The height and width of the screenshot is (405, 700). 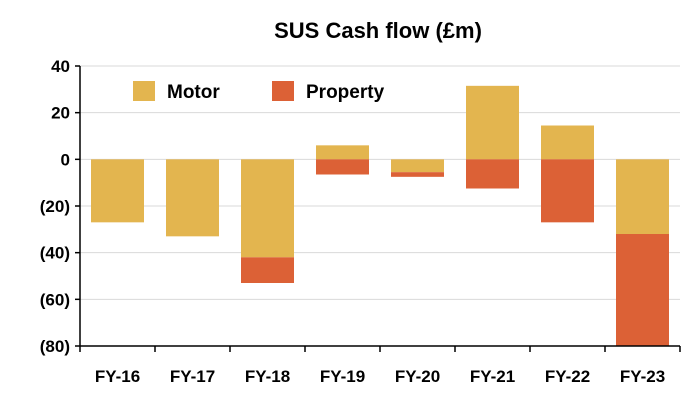 What do you see at coordinates (283, 91) in the screenshot?
I see `legend-swatch-property` at bounding box center [283, 91].